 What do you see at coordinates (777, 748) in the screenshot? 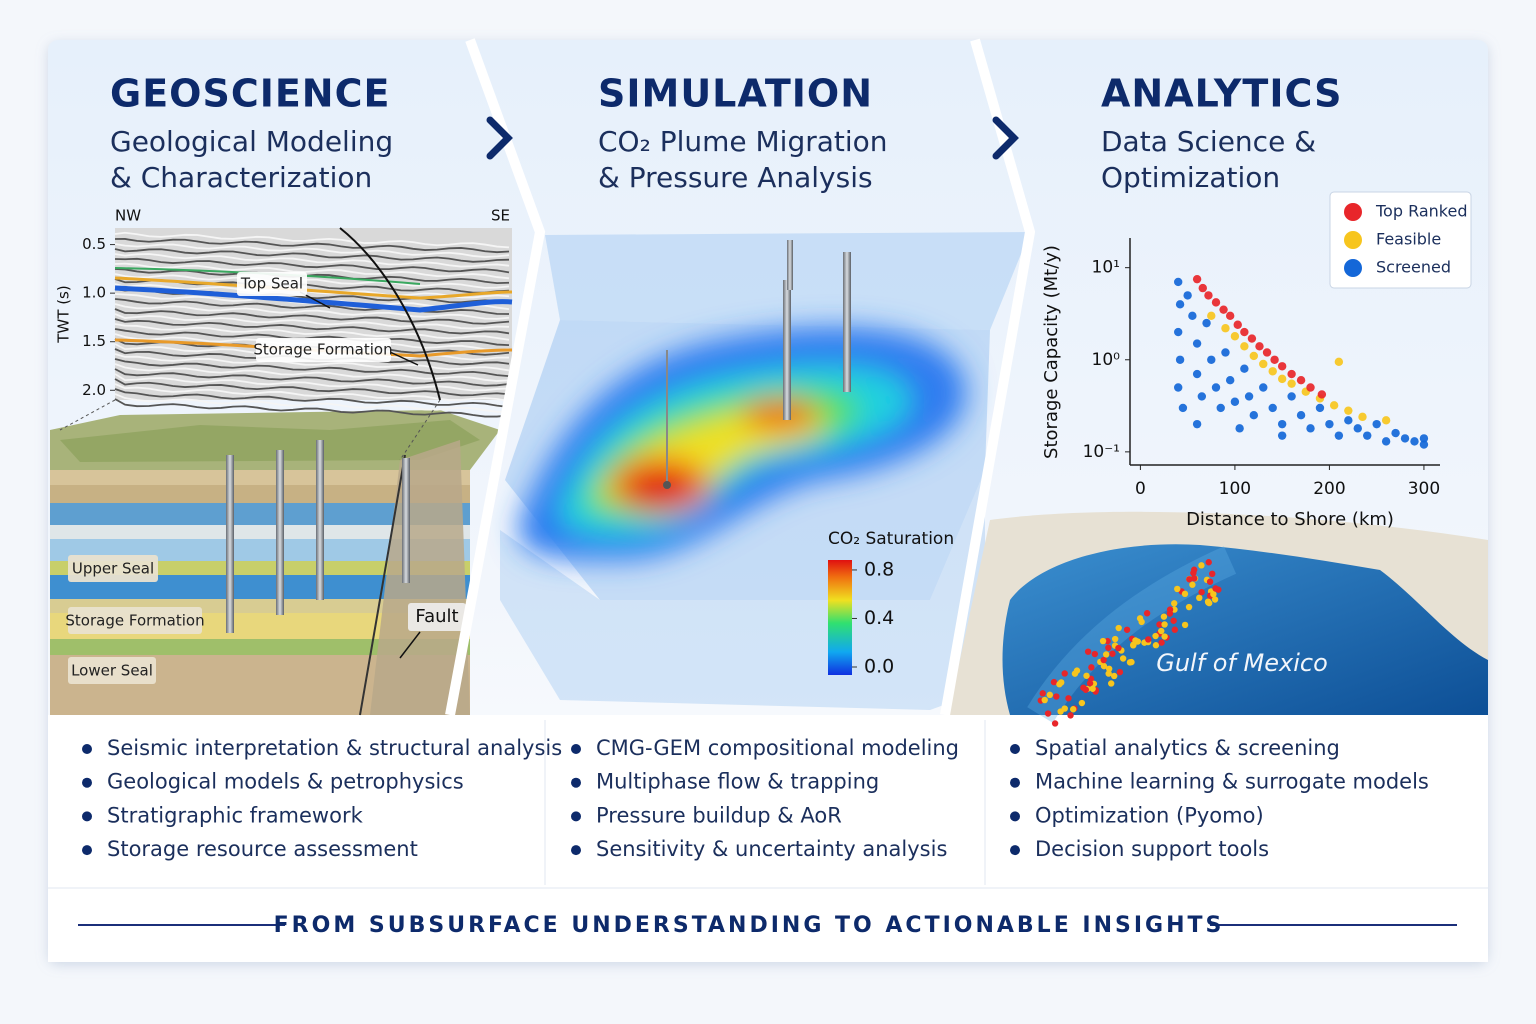
I see `bullet-text: CMG-GEM compositional modeling` at bounding box center [777, 748].